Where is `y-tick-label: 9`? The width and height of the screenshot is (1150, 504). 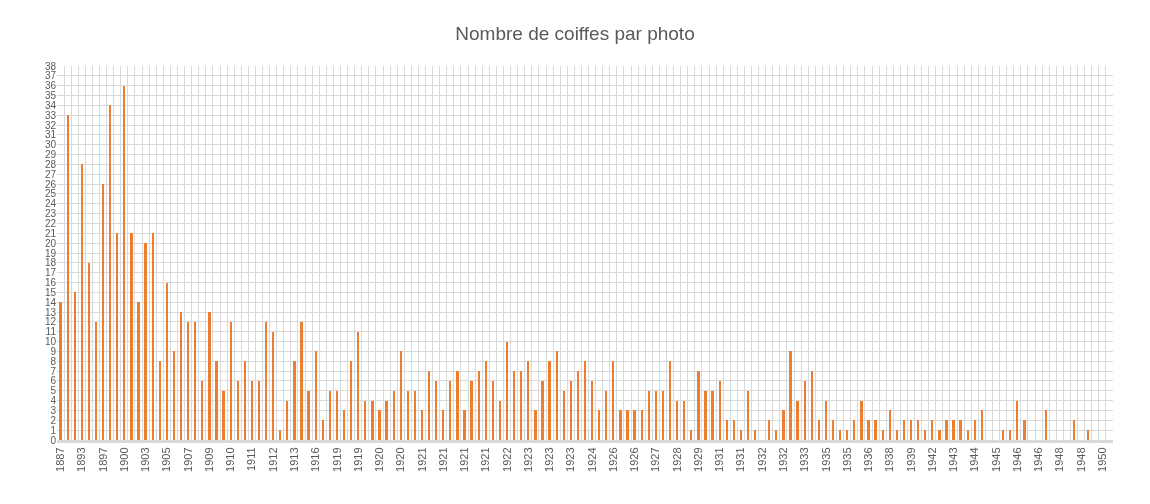 y-tick-label: 9 is located at coordinates (53, 351).